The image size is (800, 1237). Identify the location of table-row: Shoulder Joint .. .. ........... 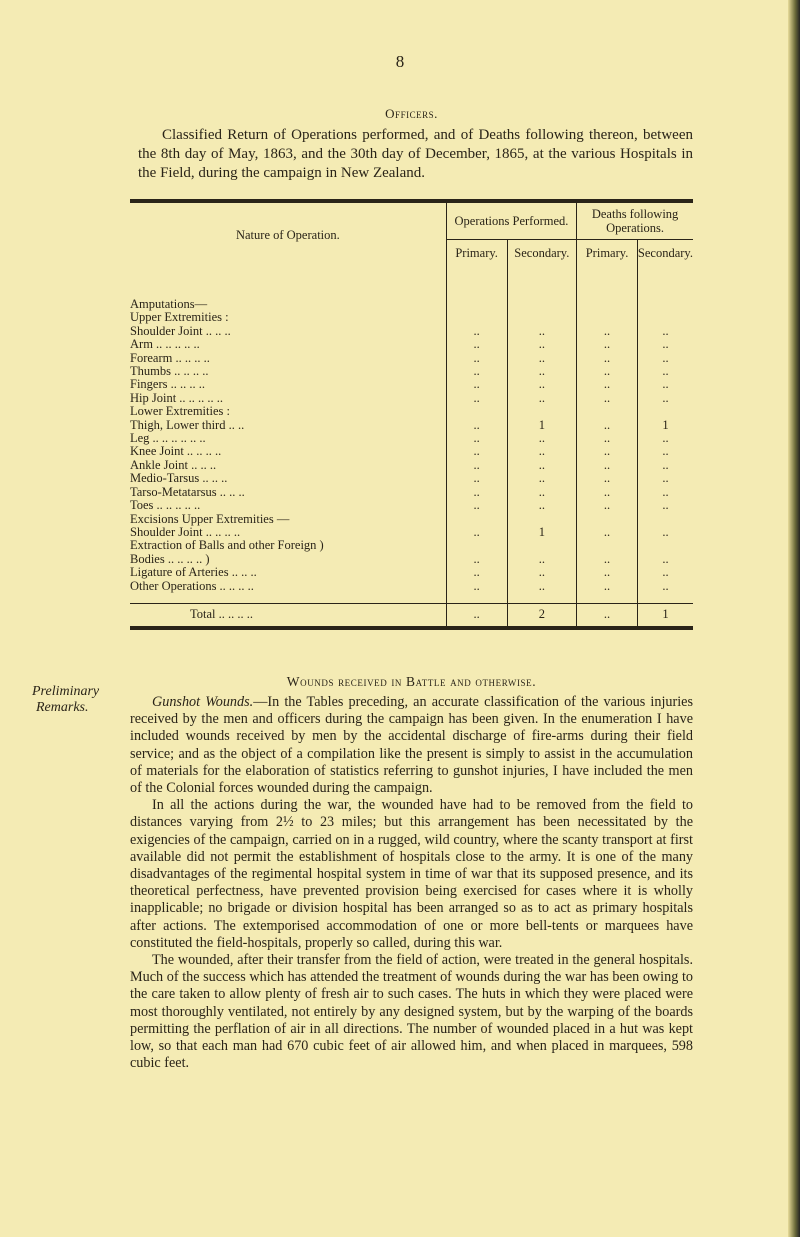
(411, 331).